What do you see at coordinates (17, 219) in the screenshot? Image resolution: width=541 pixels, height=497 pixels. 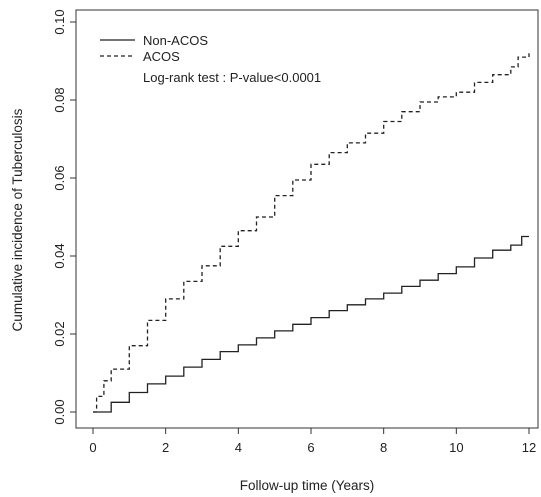 I see `y-axis-title: Cumulative incidence of Tuberculosis` at bounding box center [17, 219].